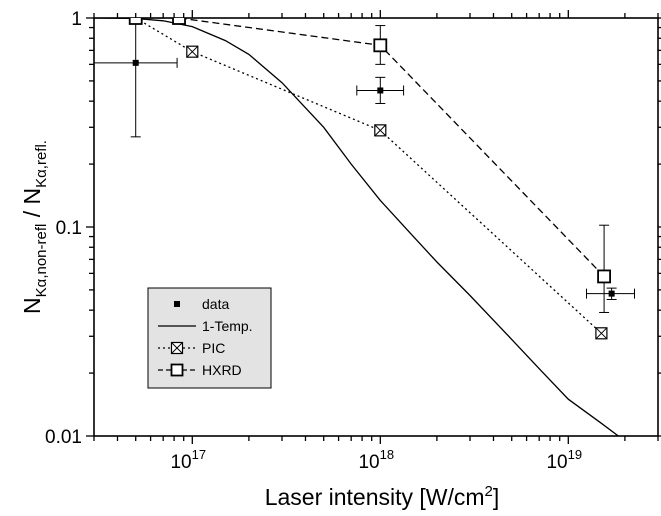 This screenshot has height=516, width=661. What do you see at coordinates (382, 496) in the screenshot?
I see `x-axis-title: Laser intensity [W/cm2]` at bounding box center [382, 496].